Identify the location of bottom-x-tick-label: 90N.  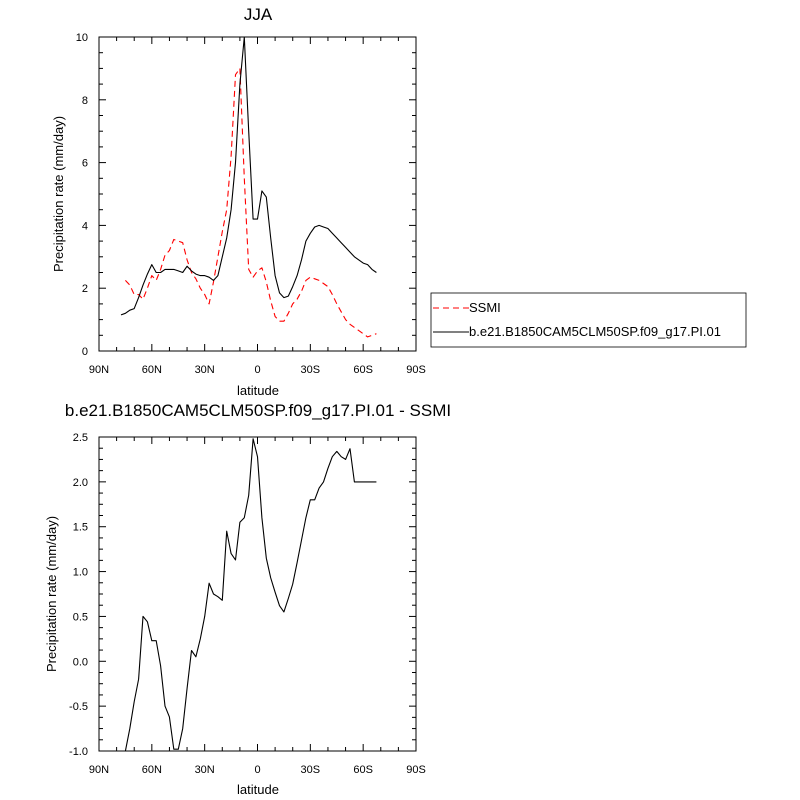
(99, 770).